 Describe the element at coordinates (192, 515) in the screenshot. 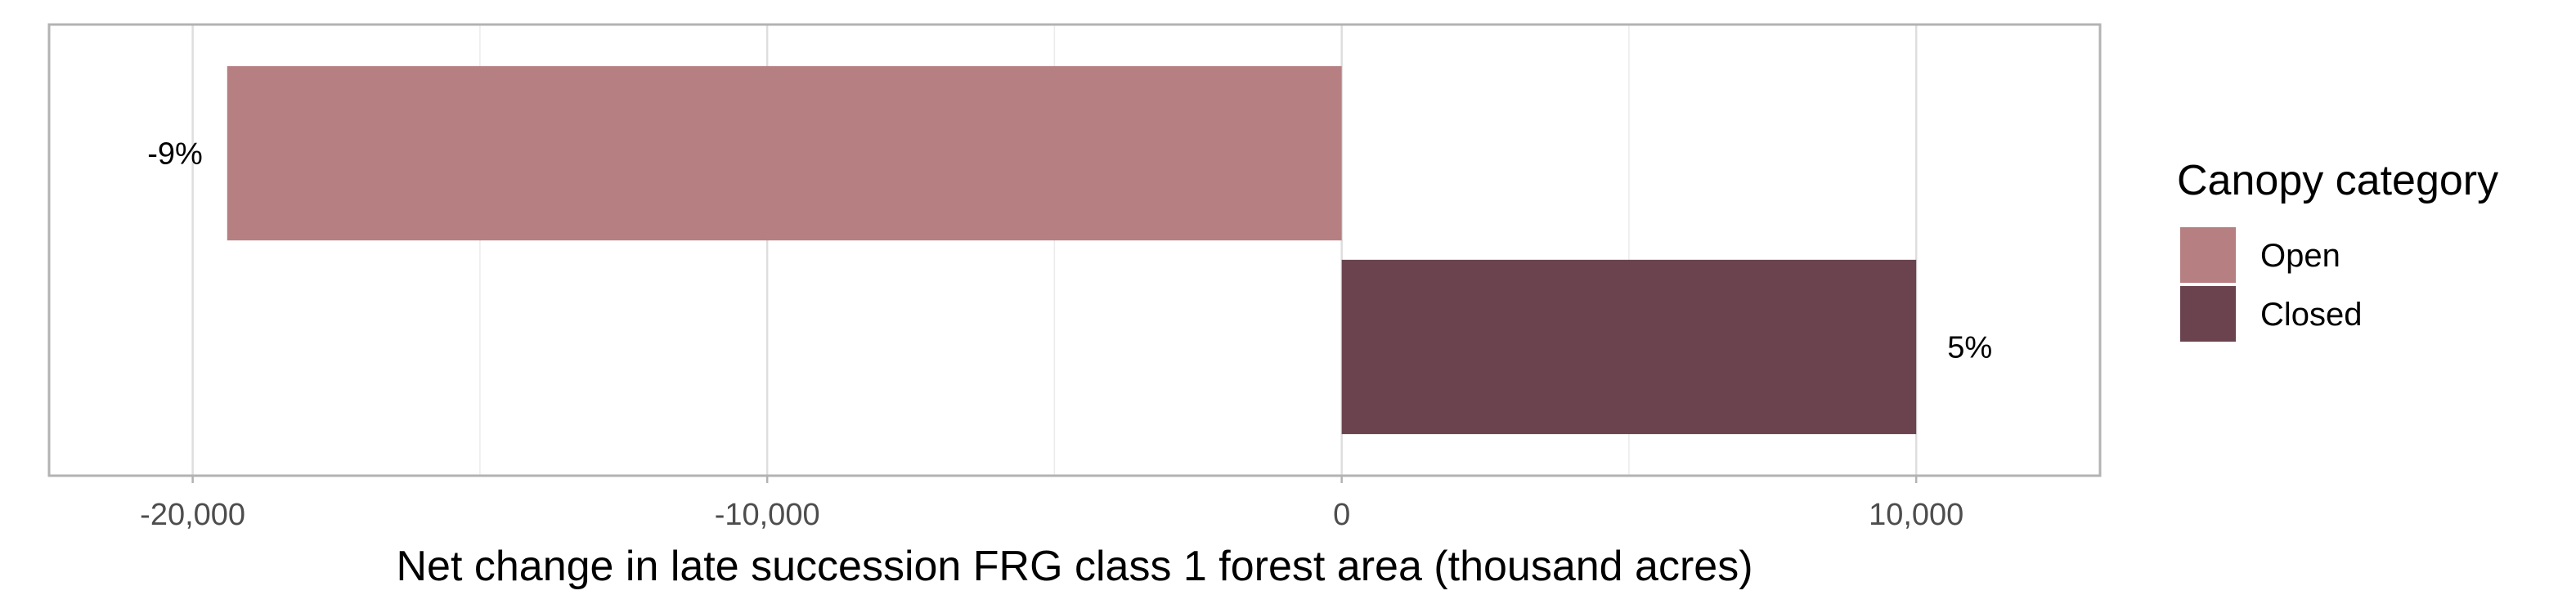

I see `x-tick-label: -20,000` at that location.